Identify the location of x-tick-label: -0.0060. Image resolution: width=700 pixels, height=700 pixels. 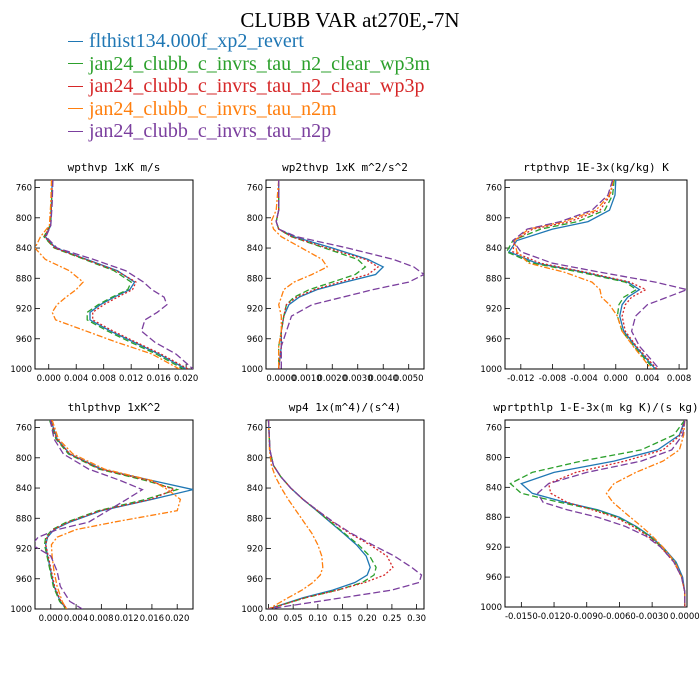
(619, 617).